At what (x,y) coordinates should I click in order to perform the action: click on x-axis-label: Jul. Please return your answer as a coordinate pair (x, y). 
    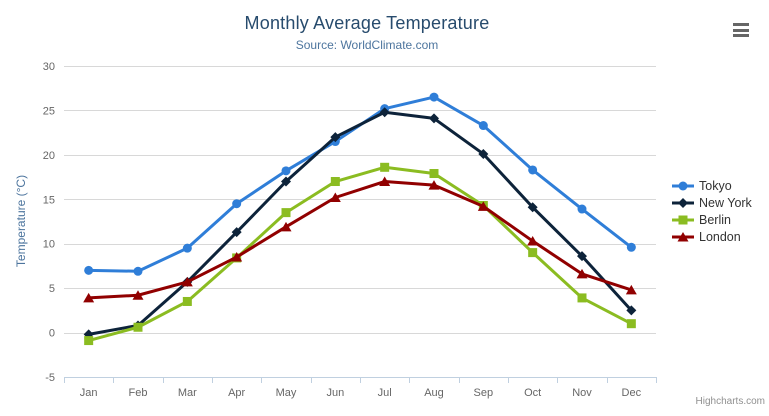
    Looking at the image, I should click on (385, 393).